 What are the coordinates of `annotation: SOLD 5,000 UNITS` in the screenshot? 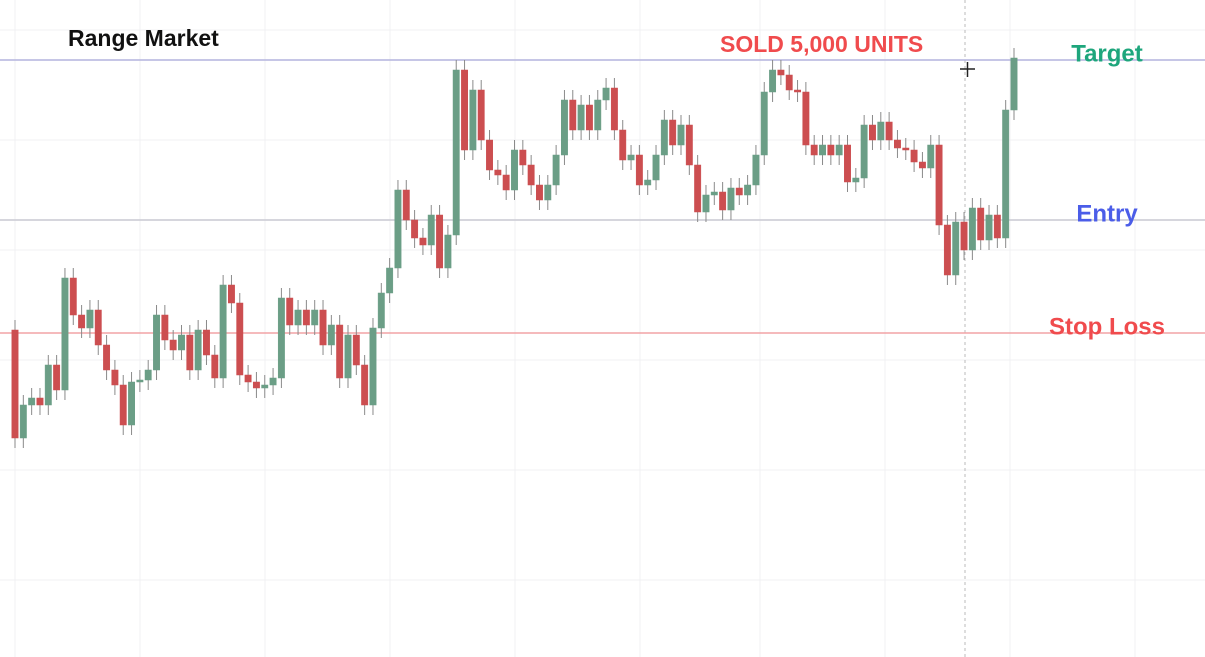 It's located at (821, 44).